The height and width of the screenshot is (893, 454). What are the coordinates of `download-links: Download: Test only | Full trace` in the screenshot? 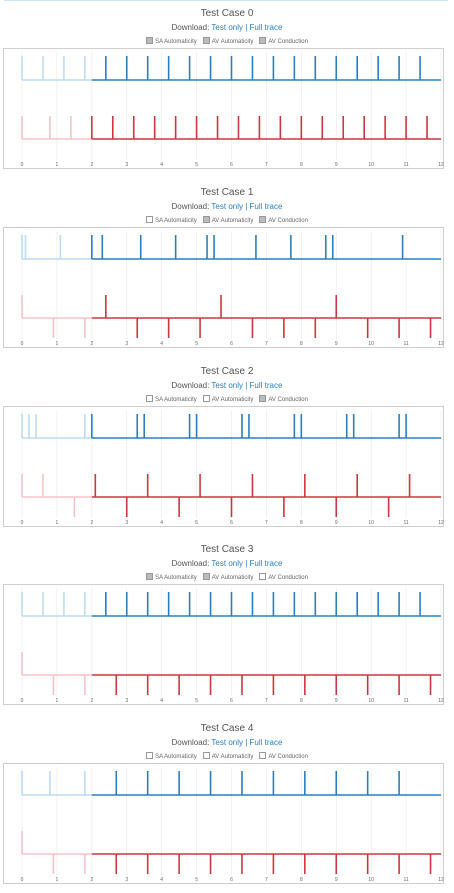 It's located at (227, 385).